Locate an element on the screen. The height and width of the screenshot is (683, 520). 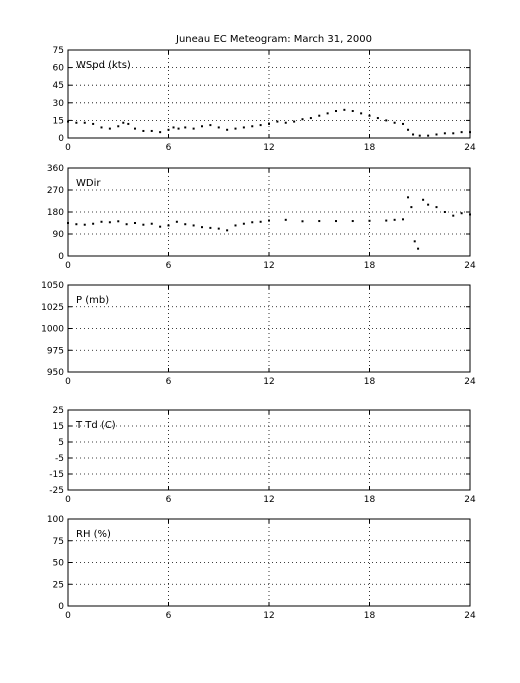
y-tick-label: -25 is located at coordinates (56, 491).